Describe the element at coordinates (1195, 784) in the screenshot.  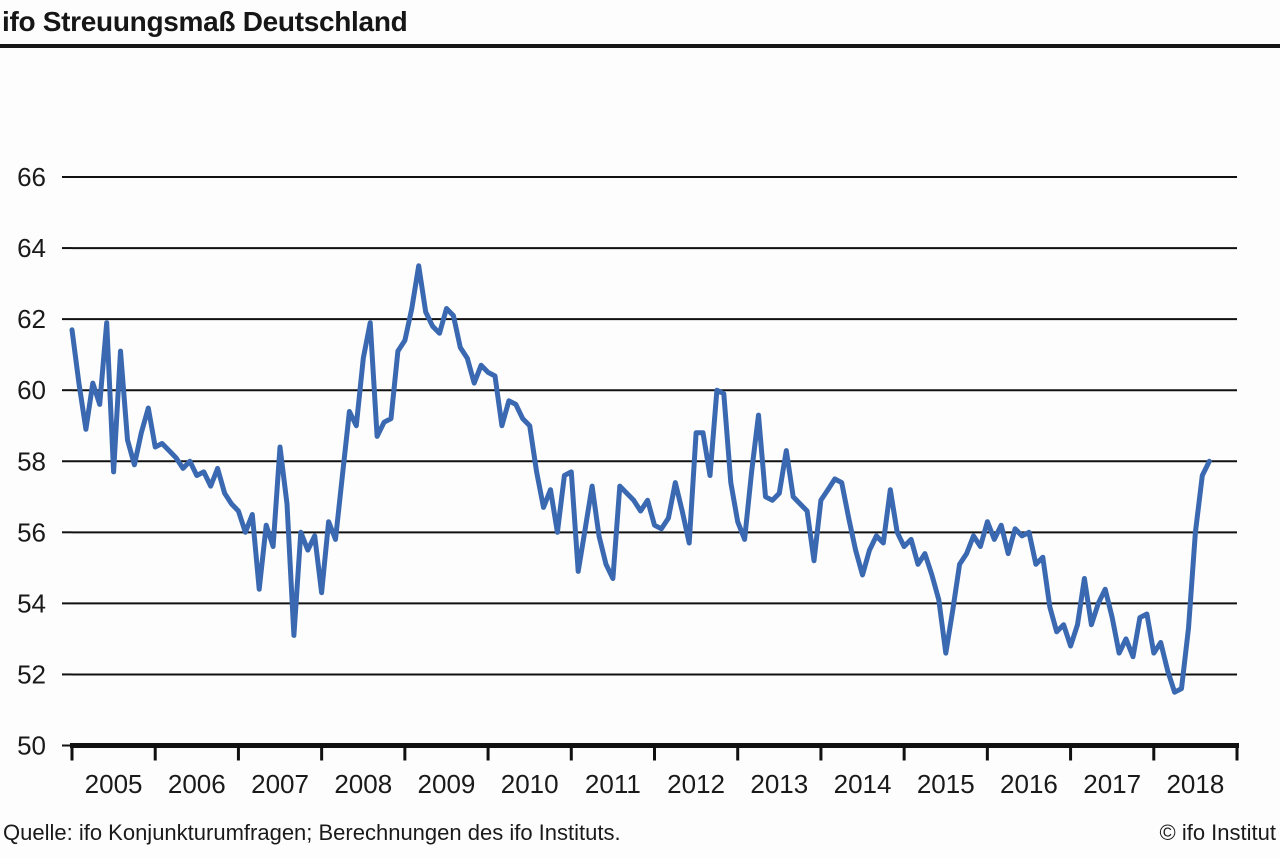
I see `x-tick-label: 2018` at that location.